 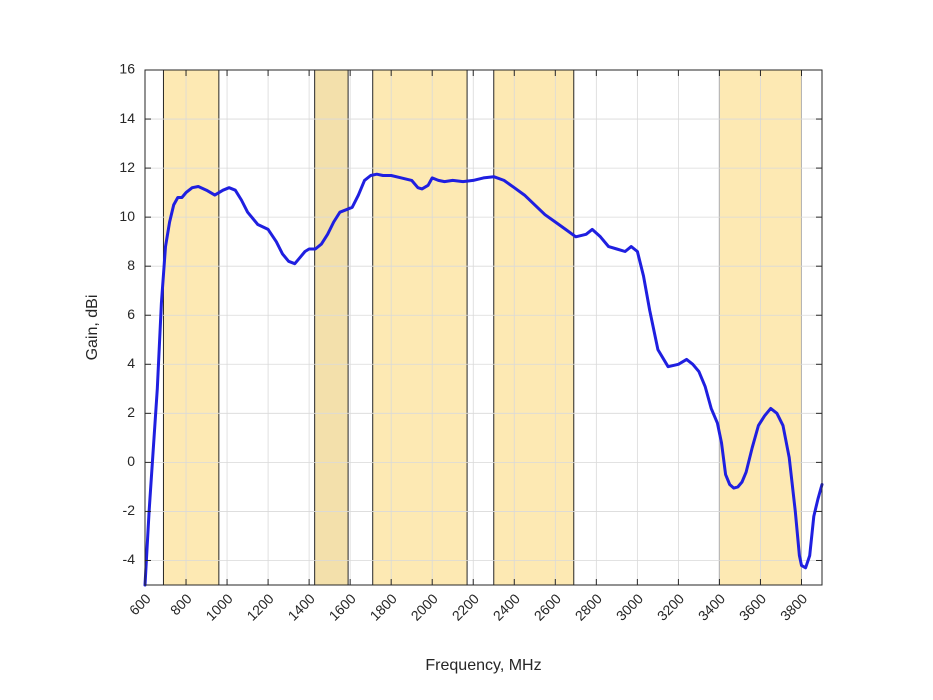 I want to click on x-tick-label: 2400, so click(x=506, y=606).